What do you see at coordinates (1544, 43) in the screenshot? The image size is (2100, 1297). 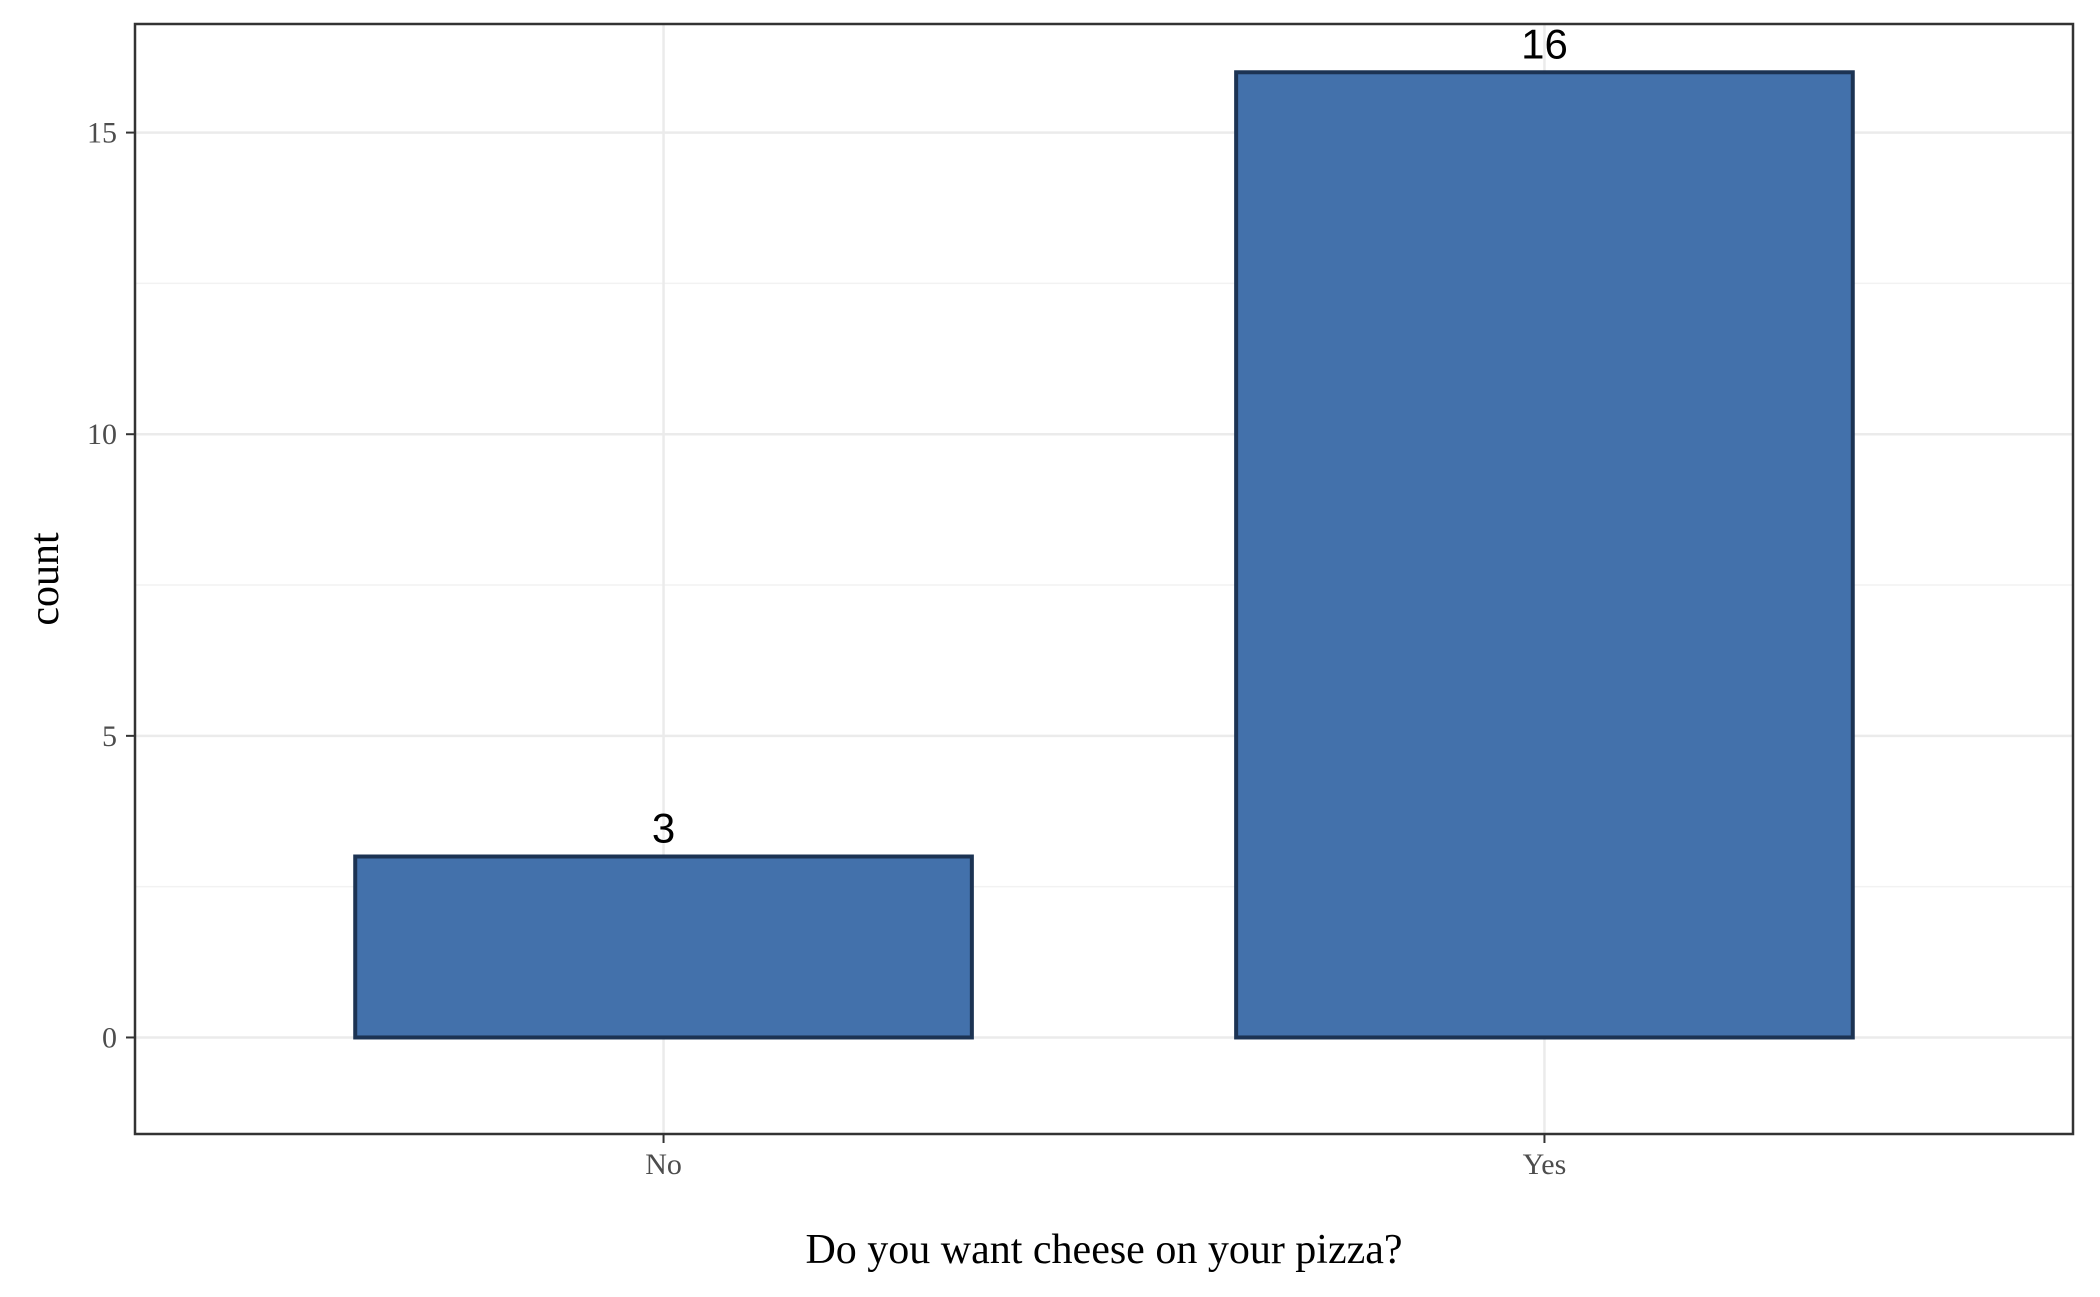 I see `data-label: 16` at bounding box center [1544, 43].